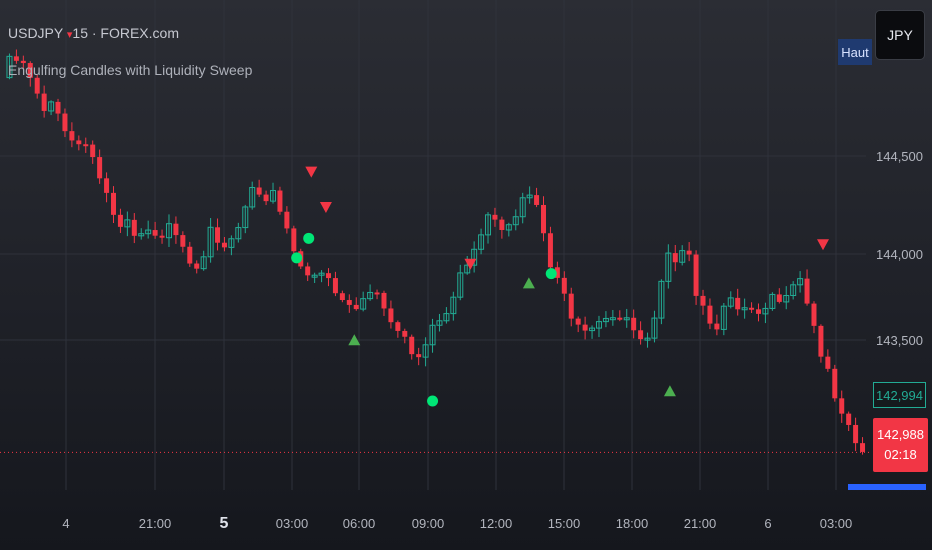 This screenshot has width=932, height=550. Describe the element at coordinates (65, 523) in the screenshot. I see `x-tick-label: 4` at that location.